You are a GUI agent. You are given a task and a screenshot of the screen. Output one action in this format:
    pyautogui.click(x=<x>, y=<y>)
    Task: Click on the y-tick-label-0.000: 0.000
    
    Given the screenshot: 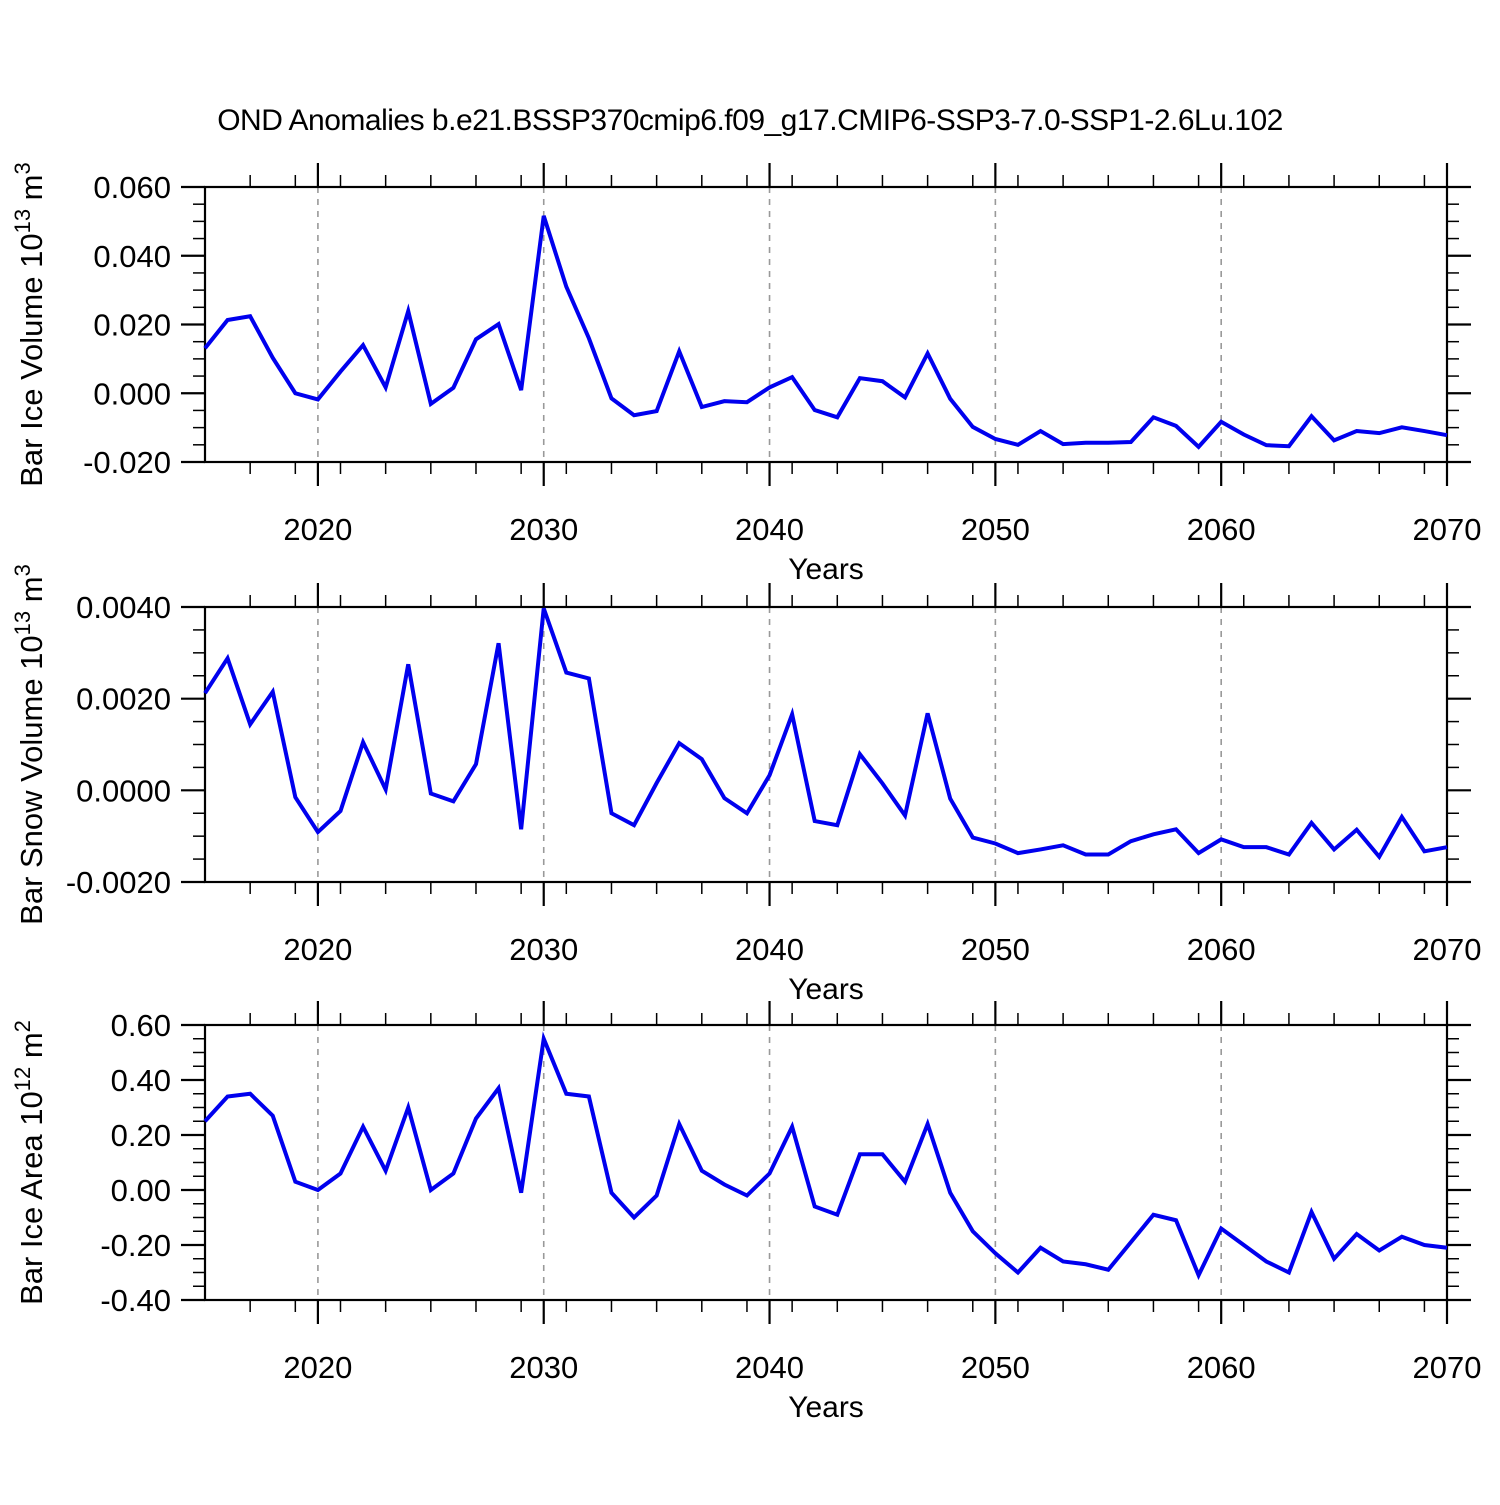 What is the action you would take?
    pyautogui.click(x=132, y=393)
    